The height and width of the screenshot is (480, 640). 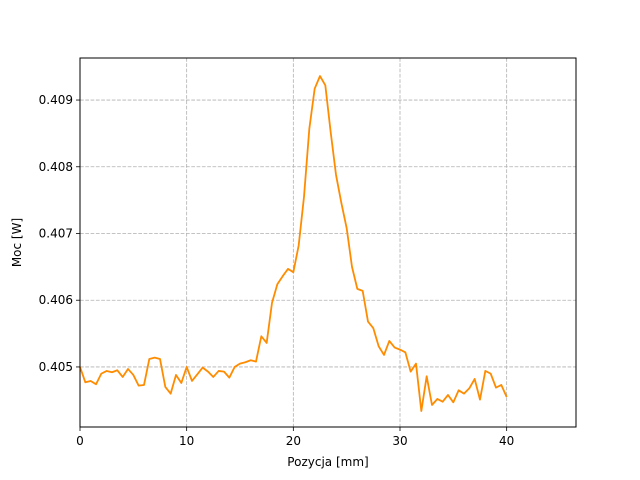 What do you see at coordinates (56, 100) in the screenshot?
I see `y-tick-label: 0.409` at bounding box center [56, 100].